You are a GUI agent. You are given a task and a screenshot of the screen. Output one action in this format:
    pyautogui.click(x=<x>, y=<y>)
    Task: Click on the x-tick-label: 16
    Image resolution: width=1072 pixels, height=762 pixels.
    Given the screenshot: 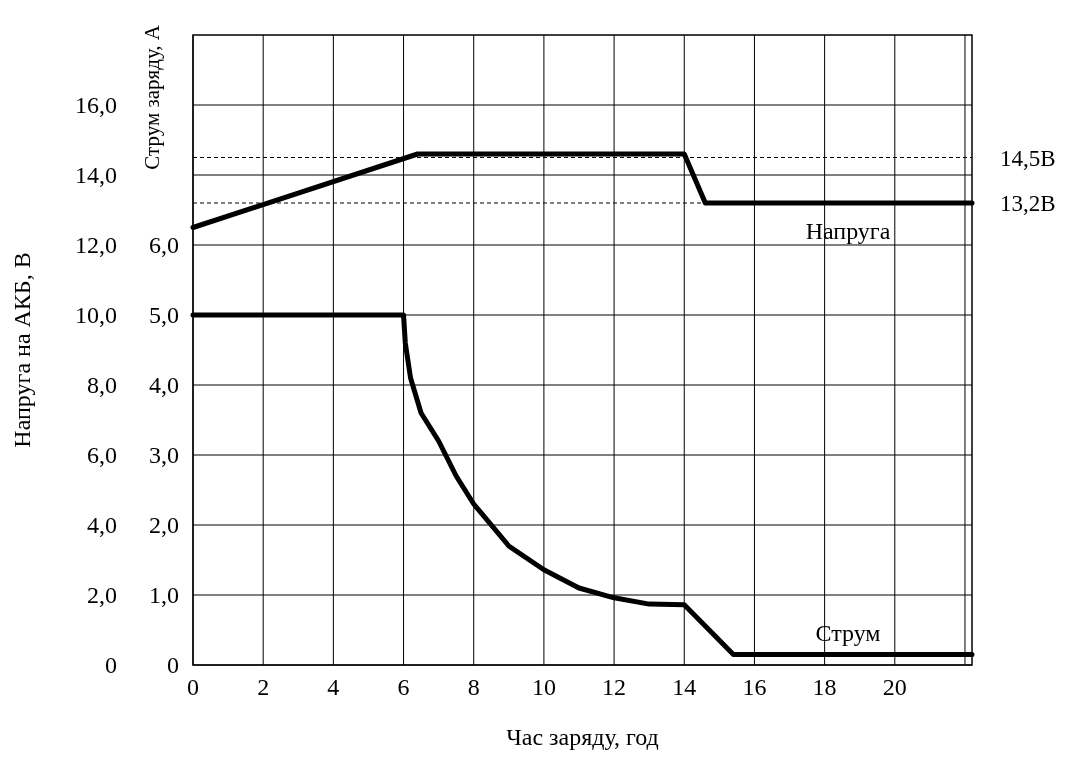 What is the action you would take?
    pyautogui.click(x=754, y=687)
    